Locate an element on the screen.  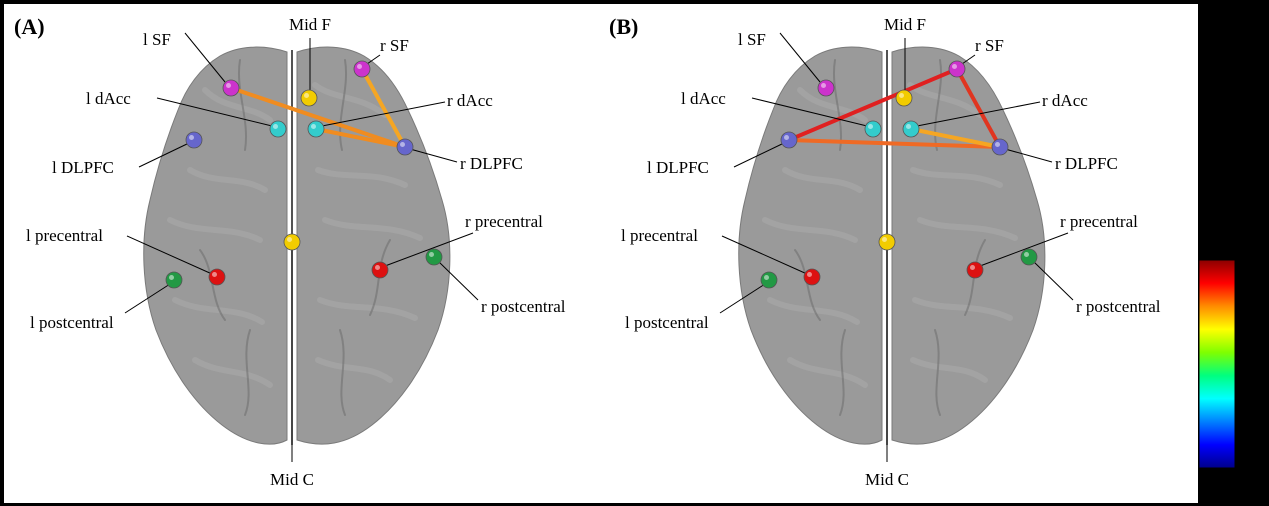
leader-line-lPrecentral is located at coordinates (764, 255).